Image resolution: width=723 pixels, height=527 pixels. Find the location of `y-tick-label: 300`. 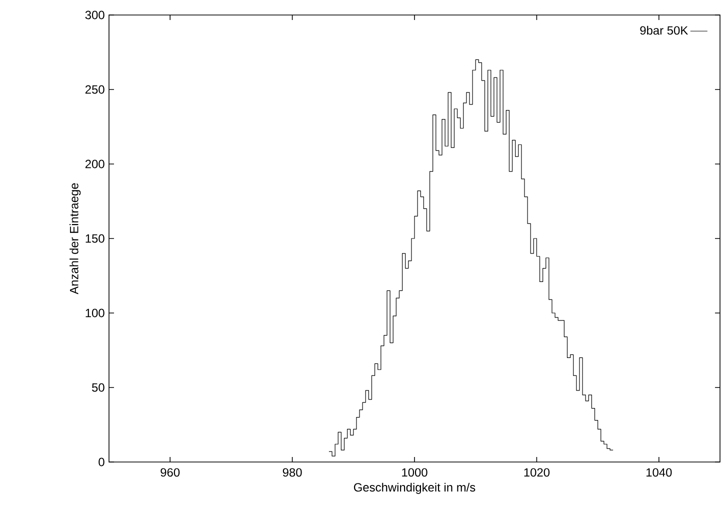

y-tick-label: 300 is located at coordinates (94, 15).